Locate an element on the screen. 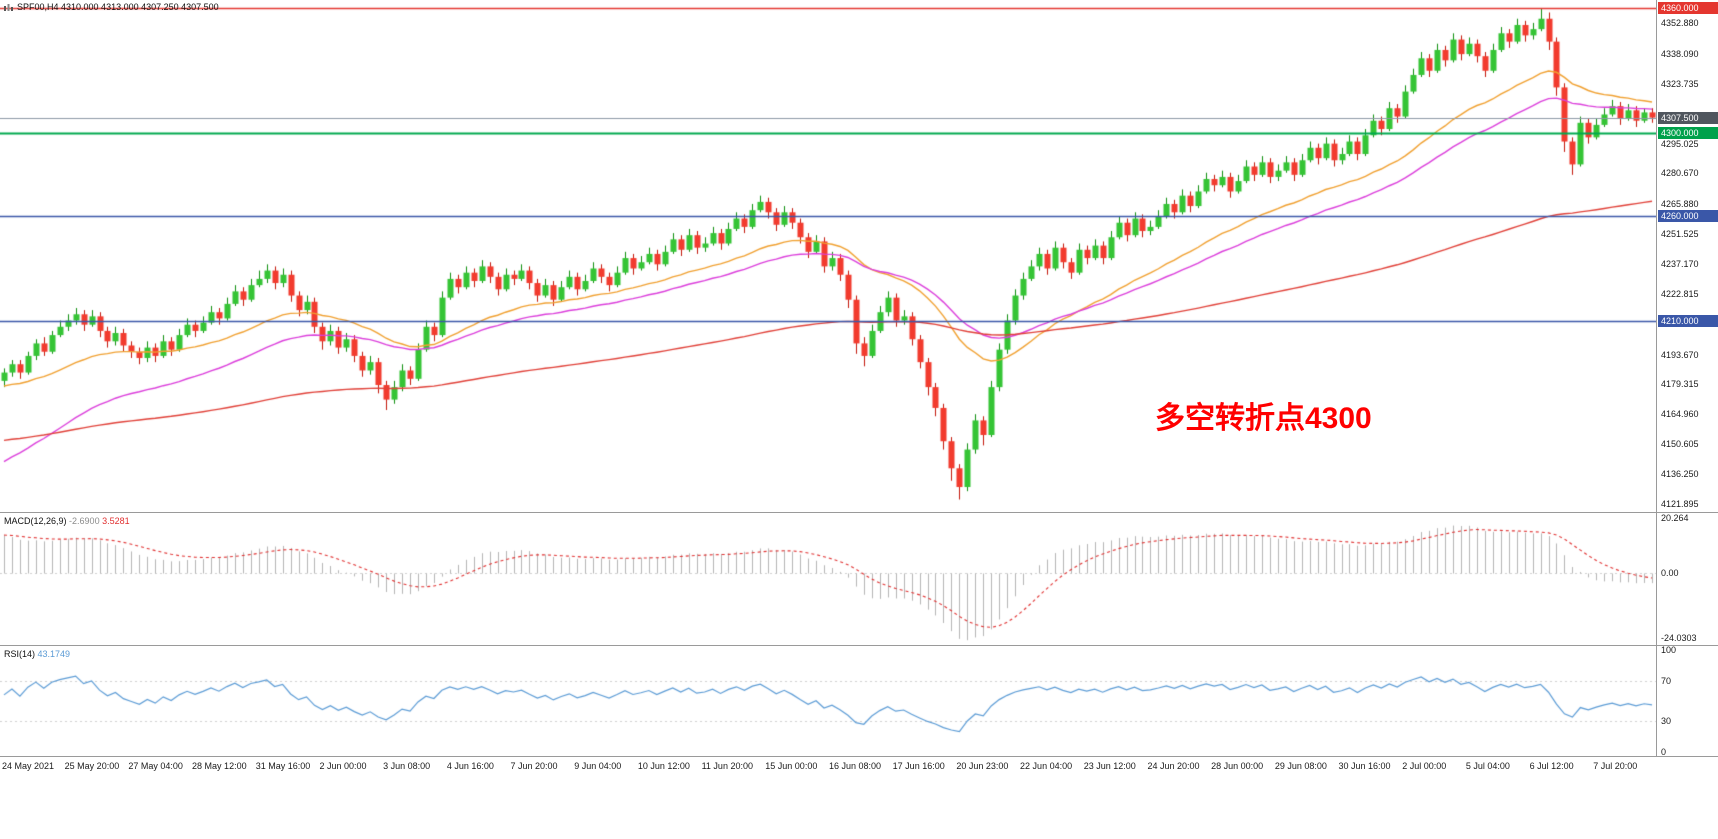 The width and height of the screenshot is (1718, 839). time-axis-label: 7 Jul 20:00 is located at coordinates (1615, 766).